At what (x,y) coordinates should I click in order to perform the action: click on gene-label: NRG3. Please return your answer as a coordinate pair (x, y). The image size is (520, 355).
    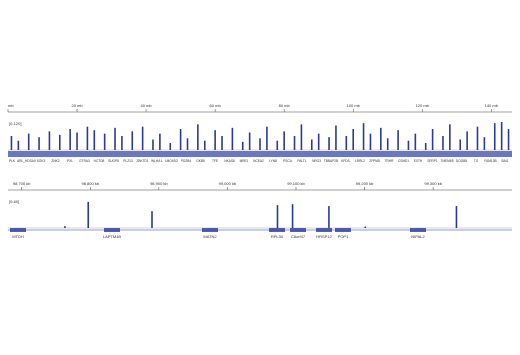
    Looking at the image, I should click on (316, 161).